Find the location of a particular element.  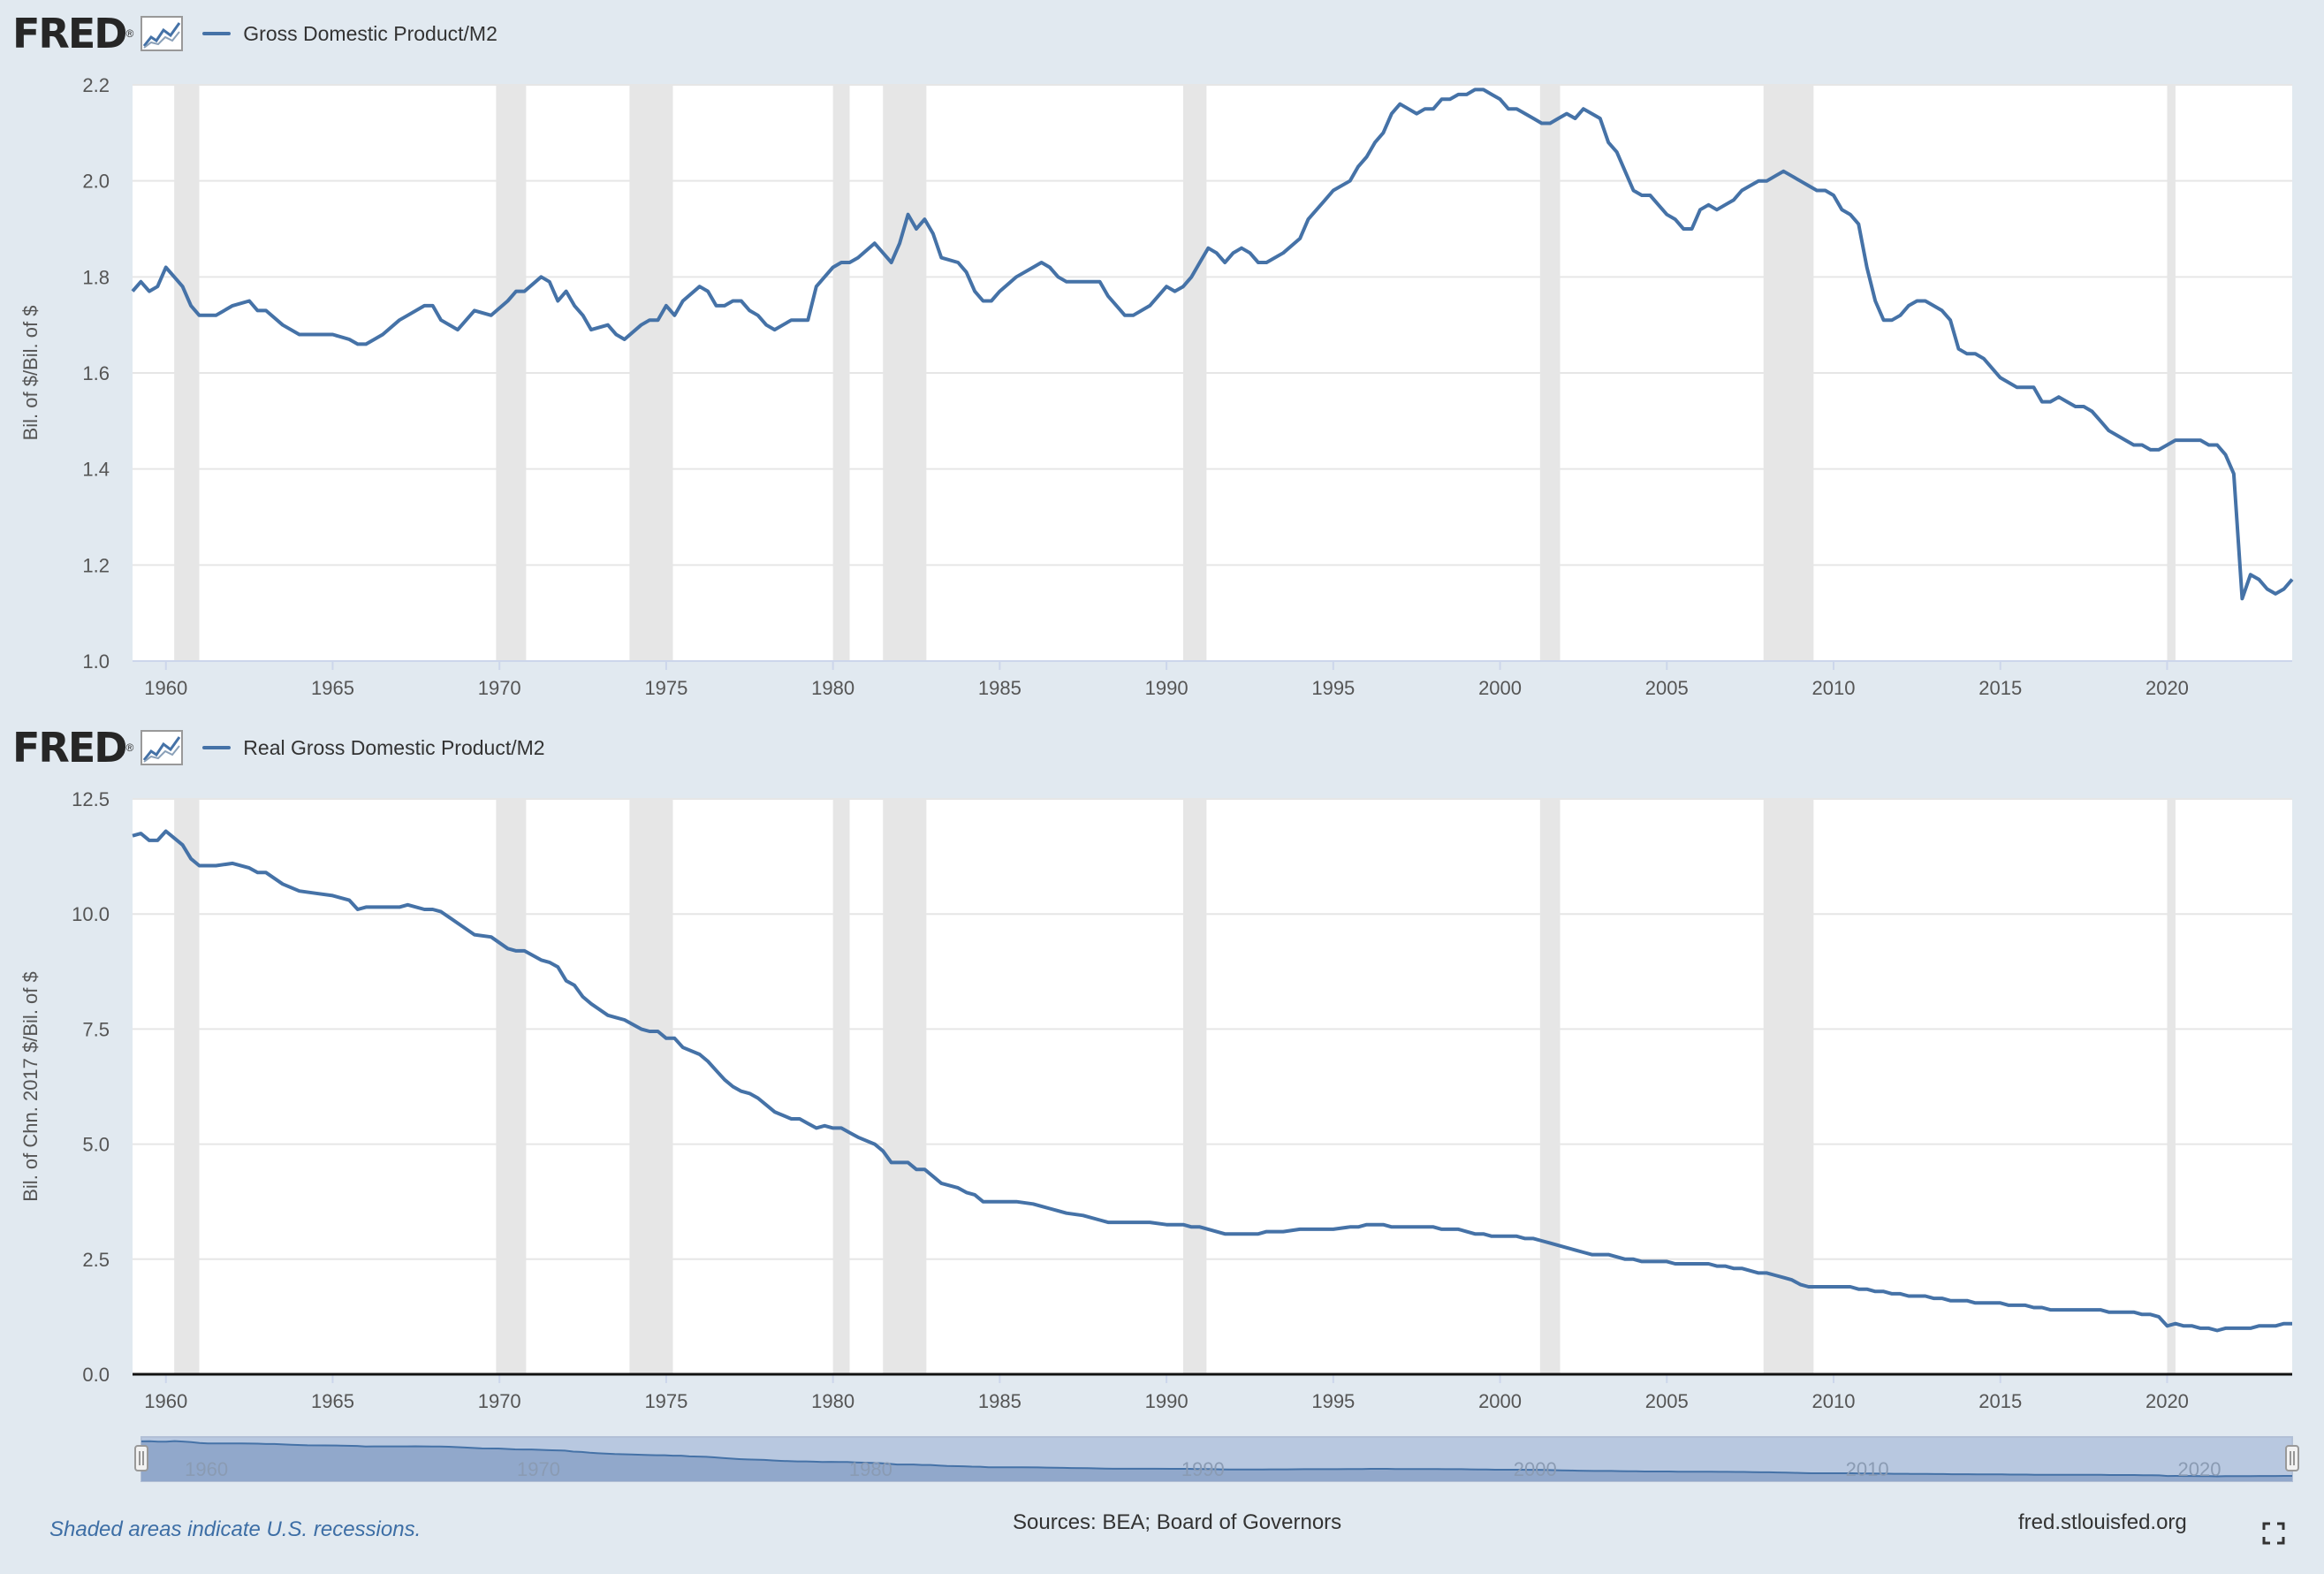

y-tick-label: 2.2 is located at coordinates (96, 85).